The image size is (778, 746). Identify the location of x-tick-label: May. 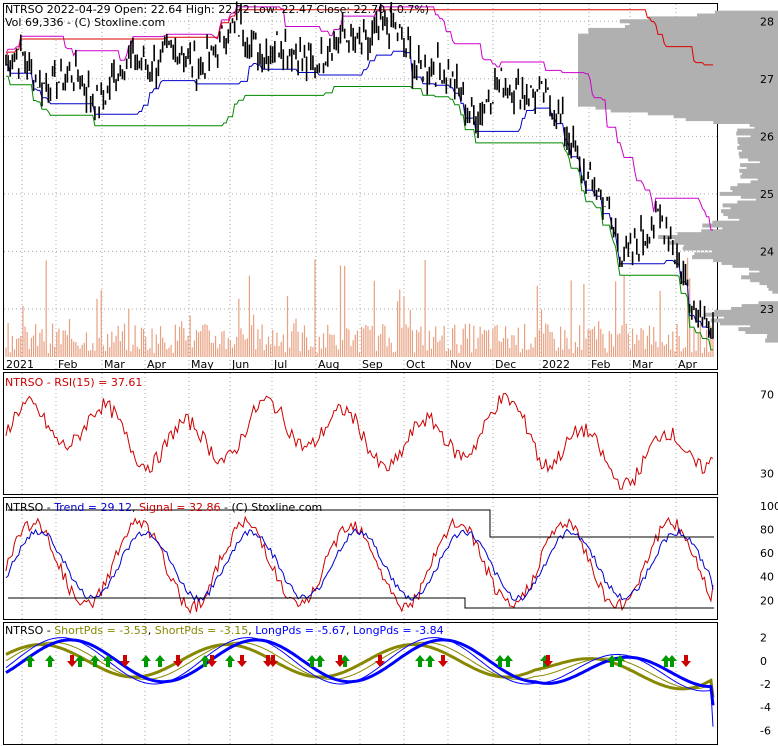
(202, 364).